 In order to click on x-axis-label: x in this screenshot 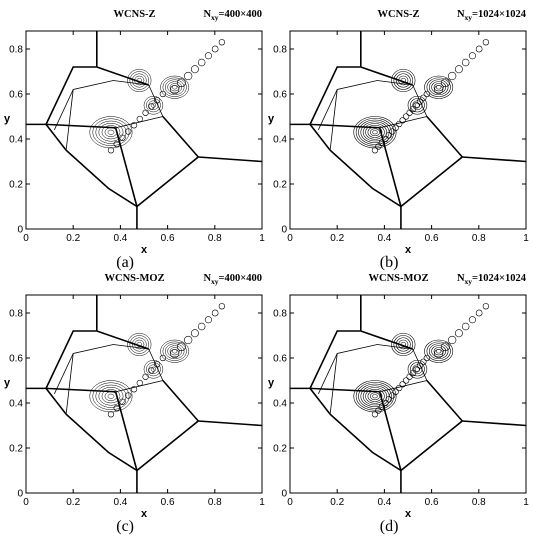, I will do `click(144, 250)`.